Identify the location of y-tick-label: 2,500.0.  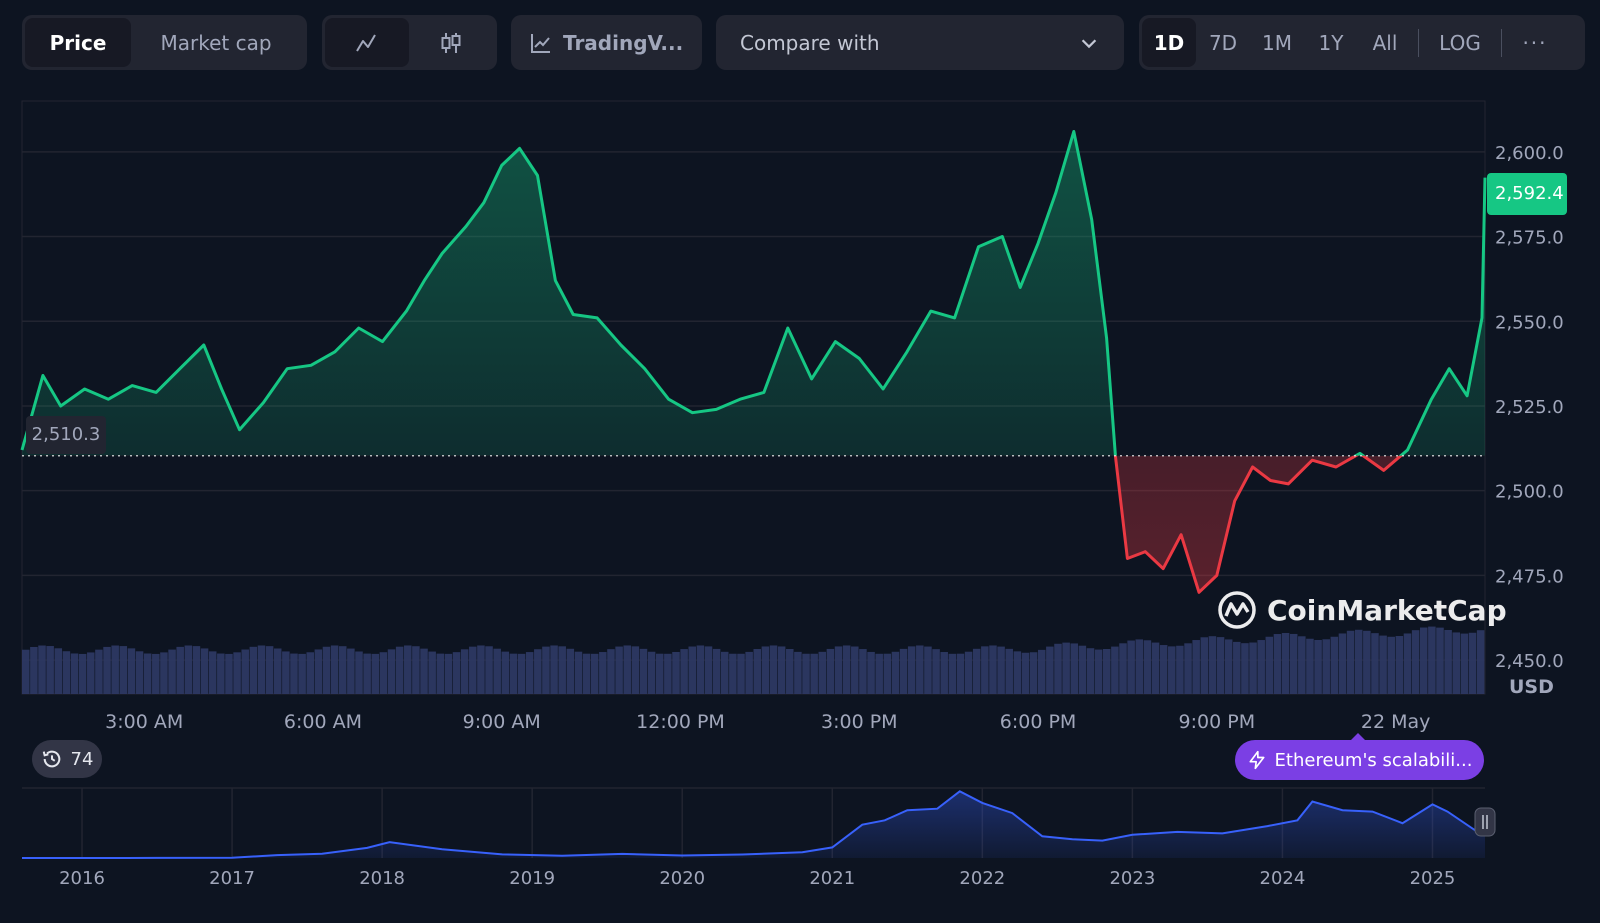
(1529, 492).